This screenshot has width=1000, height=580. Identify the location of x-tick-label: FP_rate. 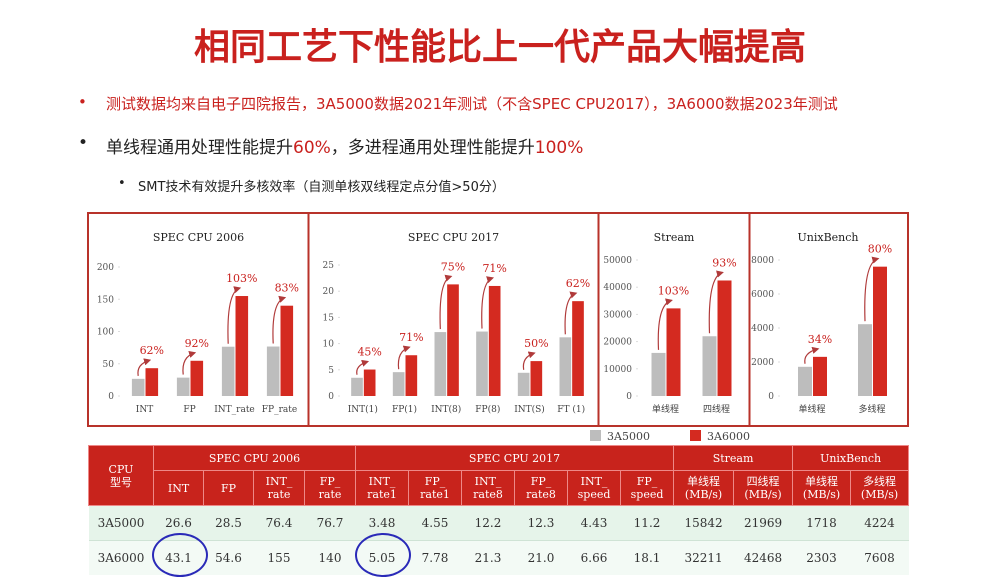
(279, 410).